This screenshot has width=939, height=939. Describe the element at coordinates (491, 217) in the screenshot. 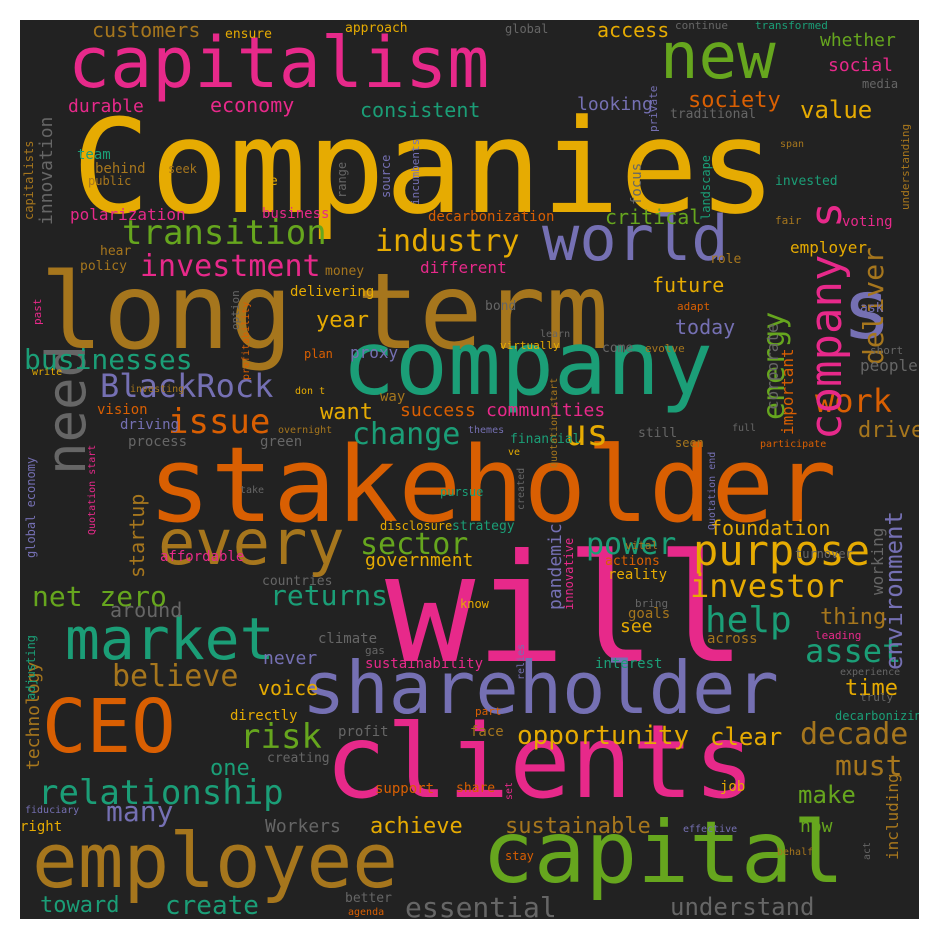

I see `word-decarbonization: decarbonization` at that location.